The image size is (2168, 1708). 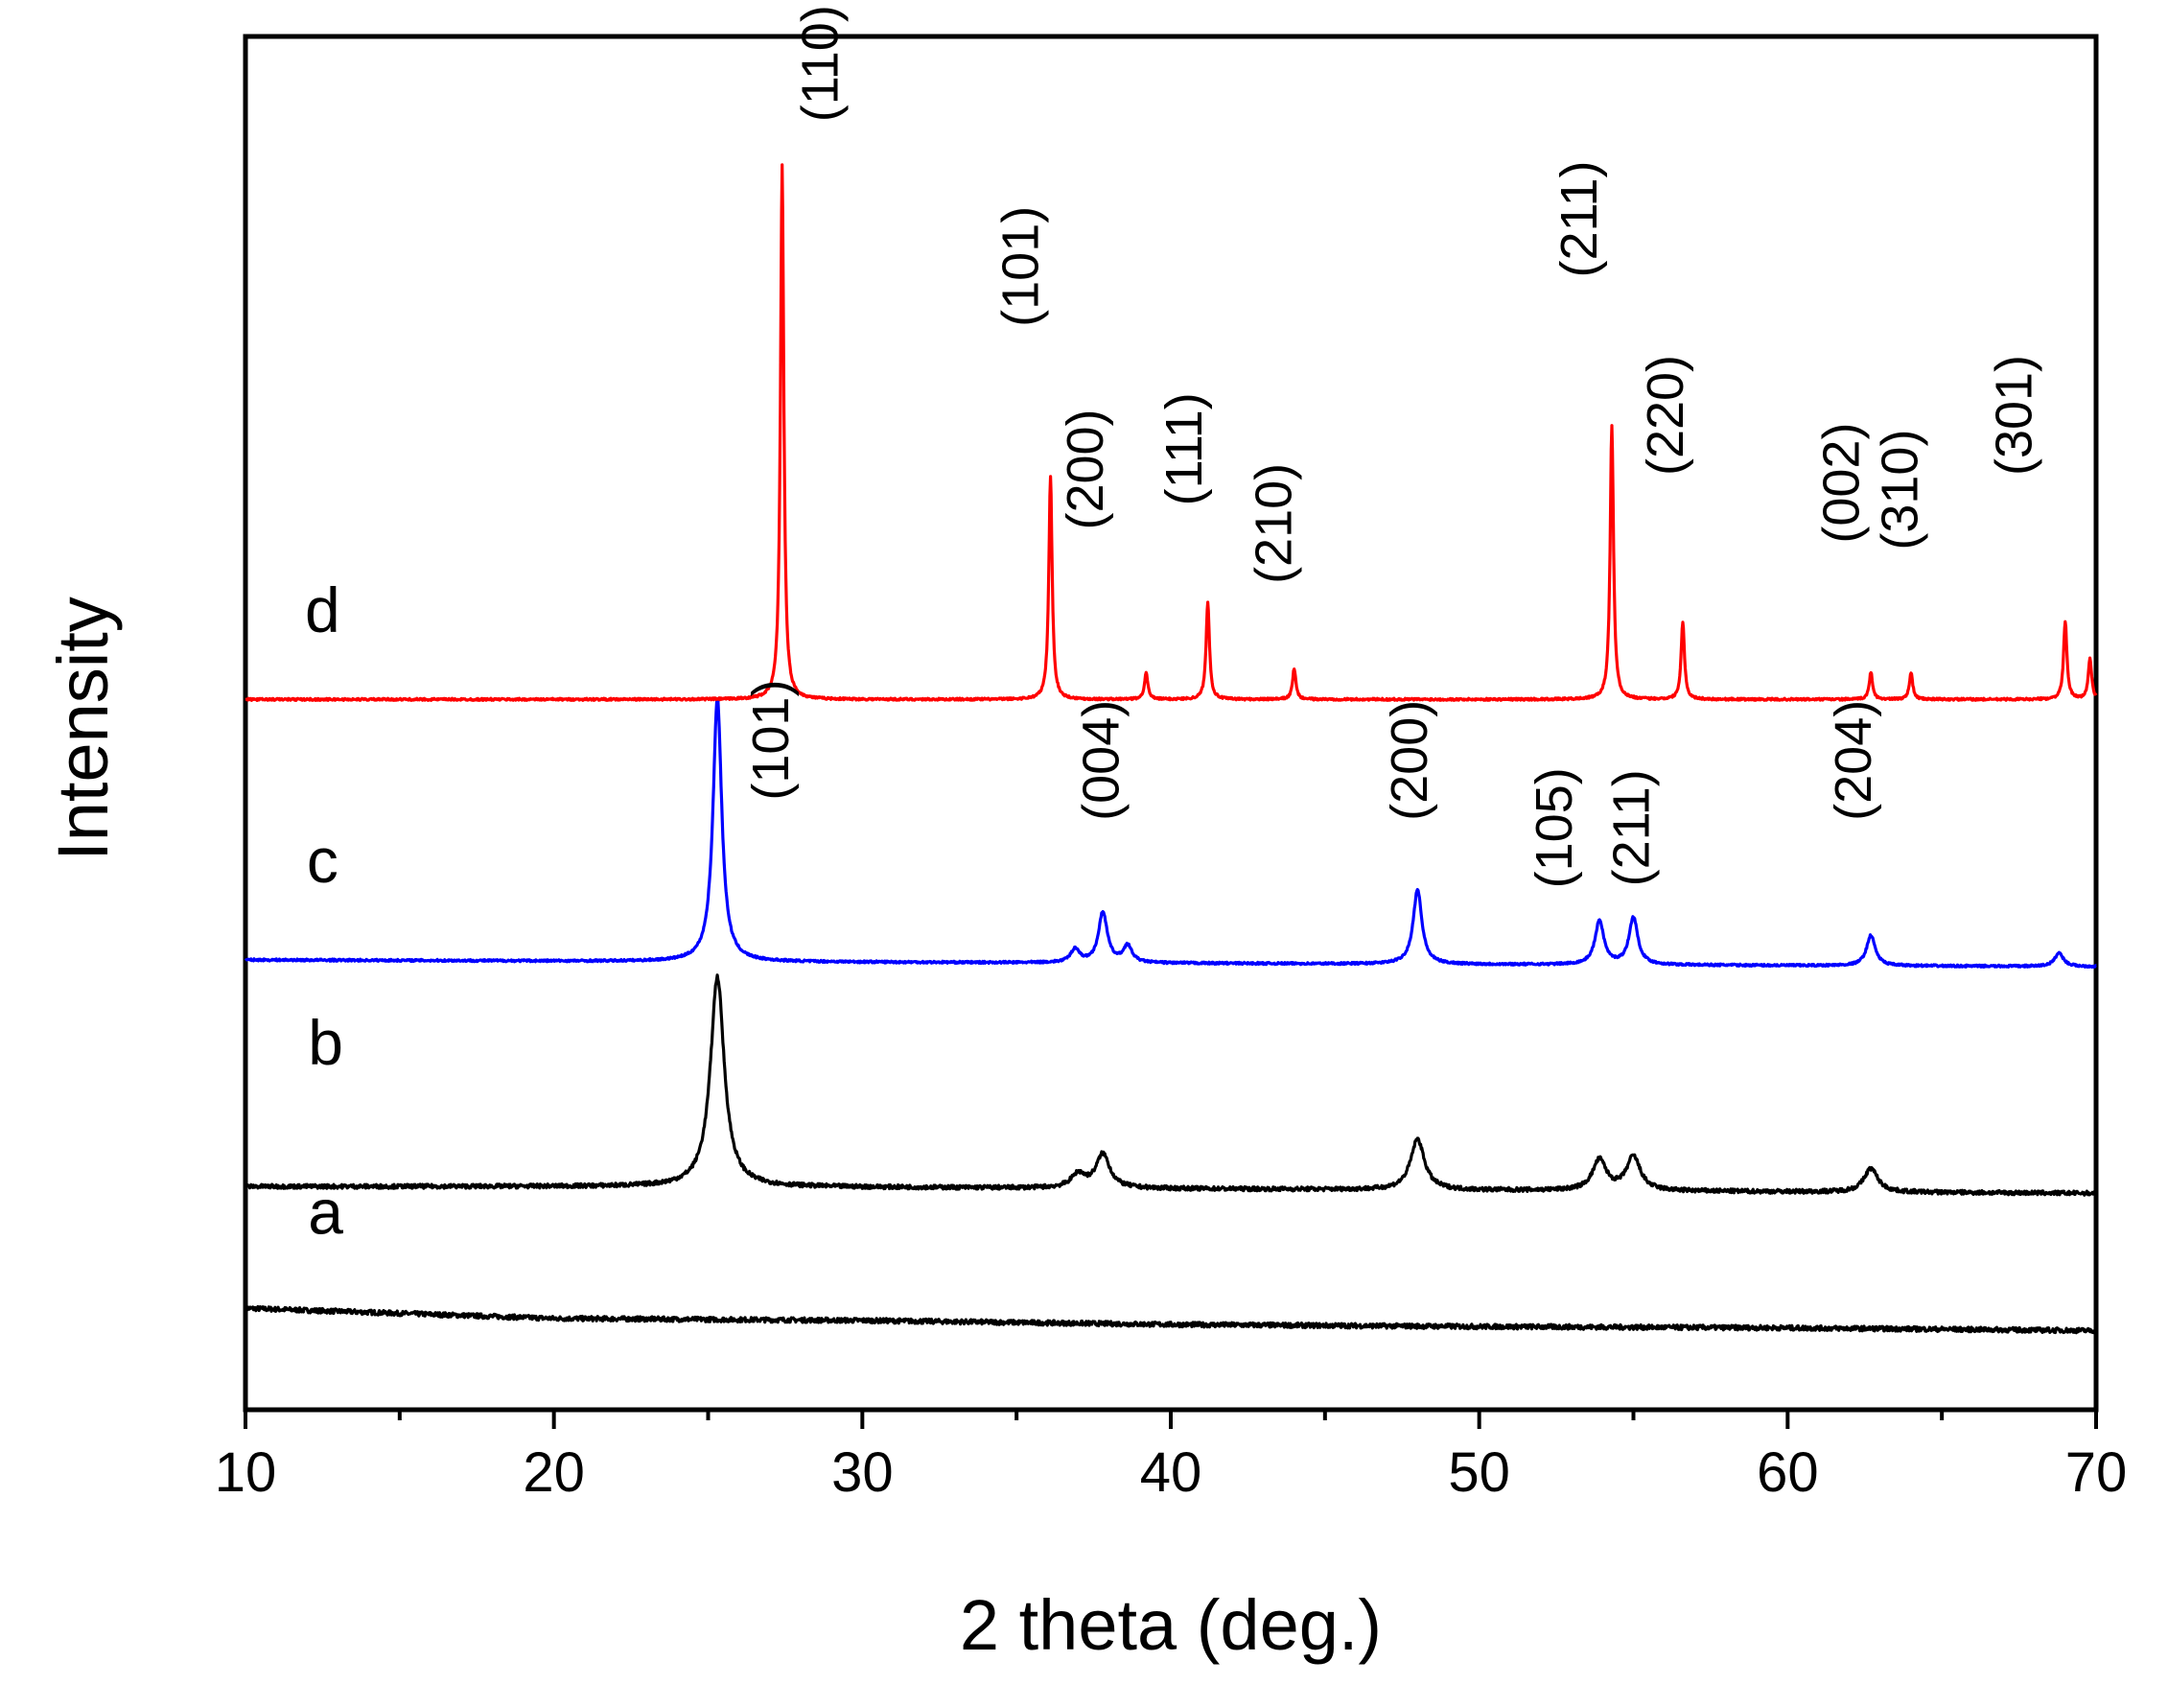 What do you see at coordinates (1273, 524) in the screenshot?
I see `peak-label: (210)` at bounding box center [1273, 524].